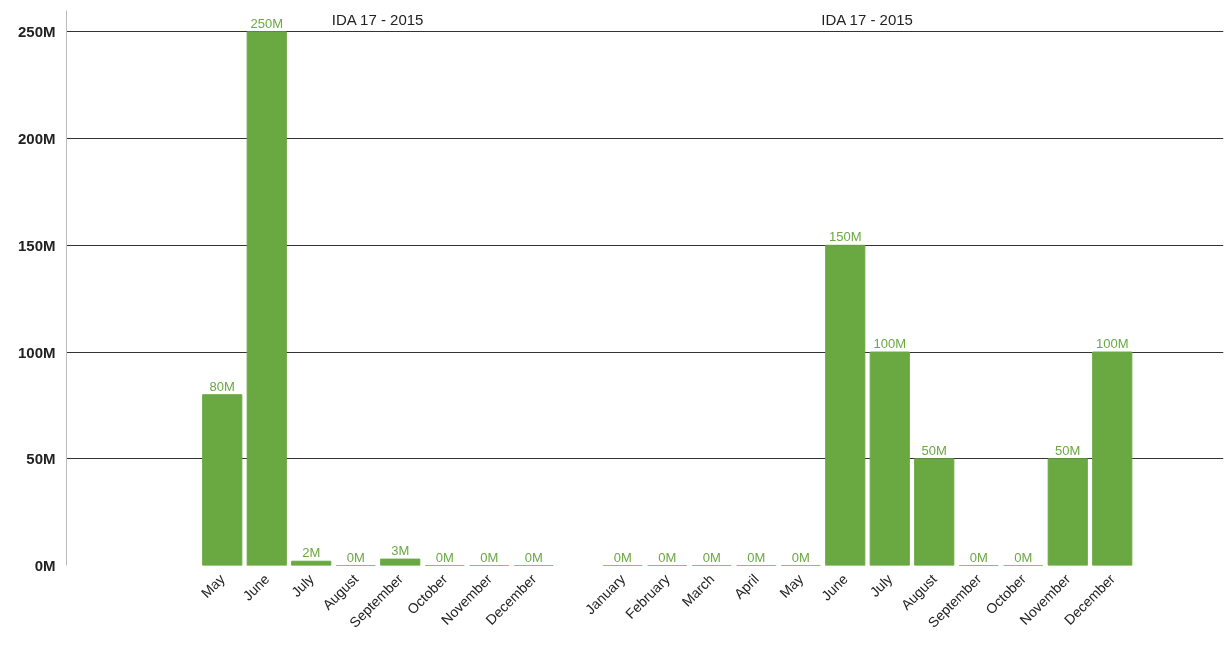  I want to click on y-tick-label: 250M, so click(36, 32).